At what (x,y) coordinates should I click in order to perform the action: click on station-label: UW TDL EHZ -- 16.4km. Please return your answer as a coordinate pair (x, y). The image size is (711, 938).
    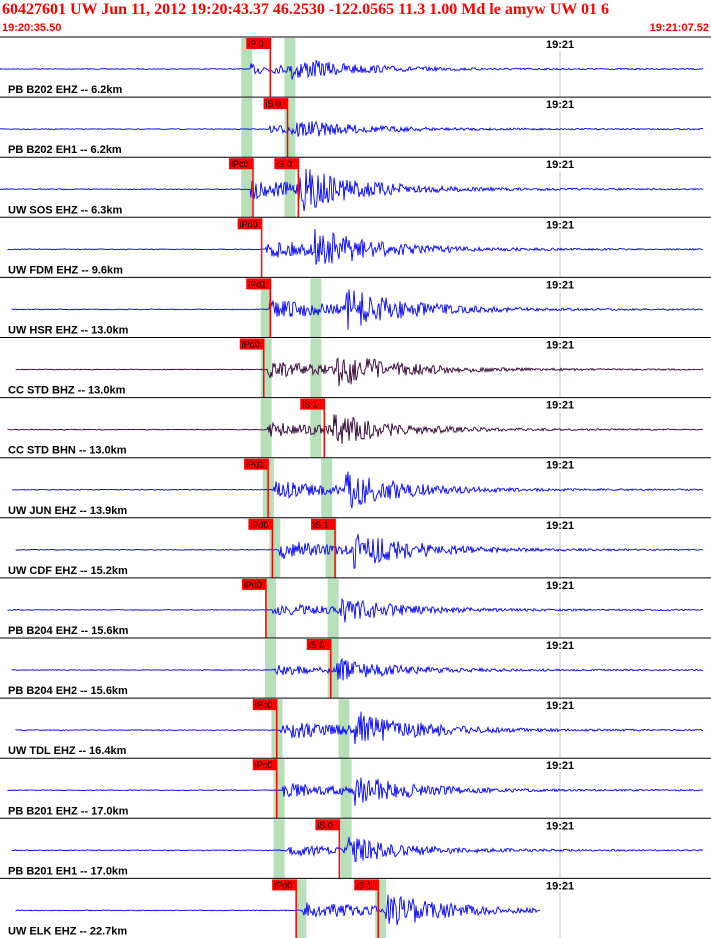
    Looking at the image, I should click on (67, 751).